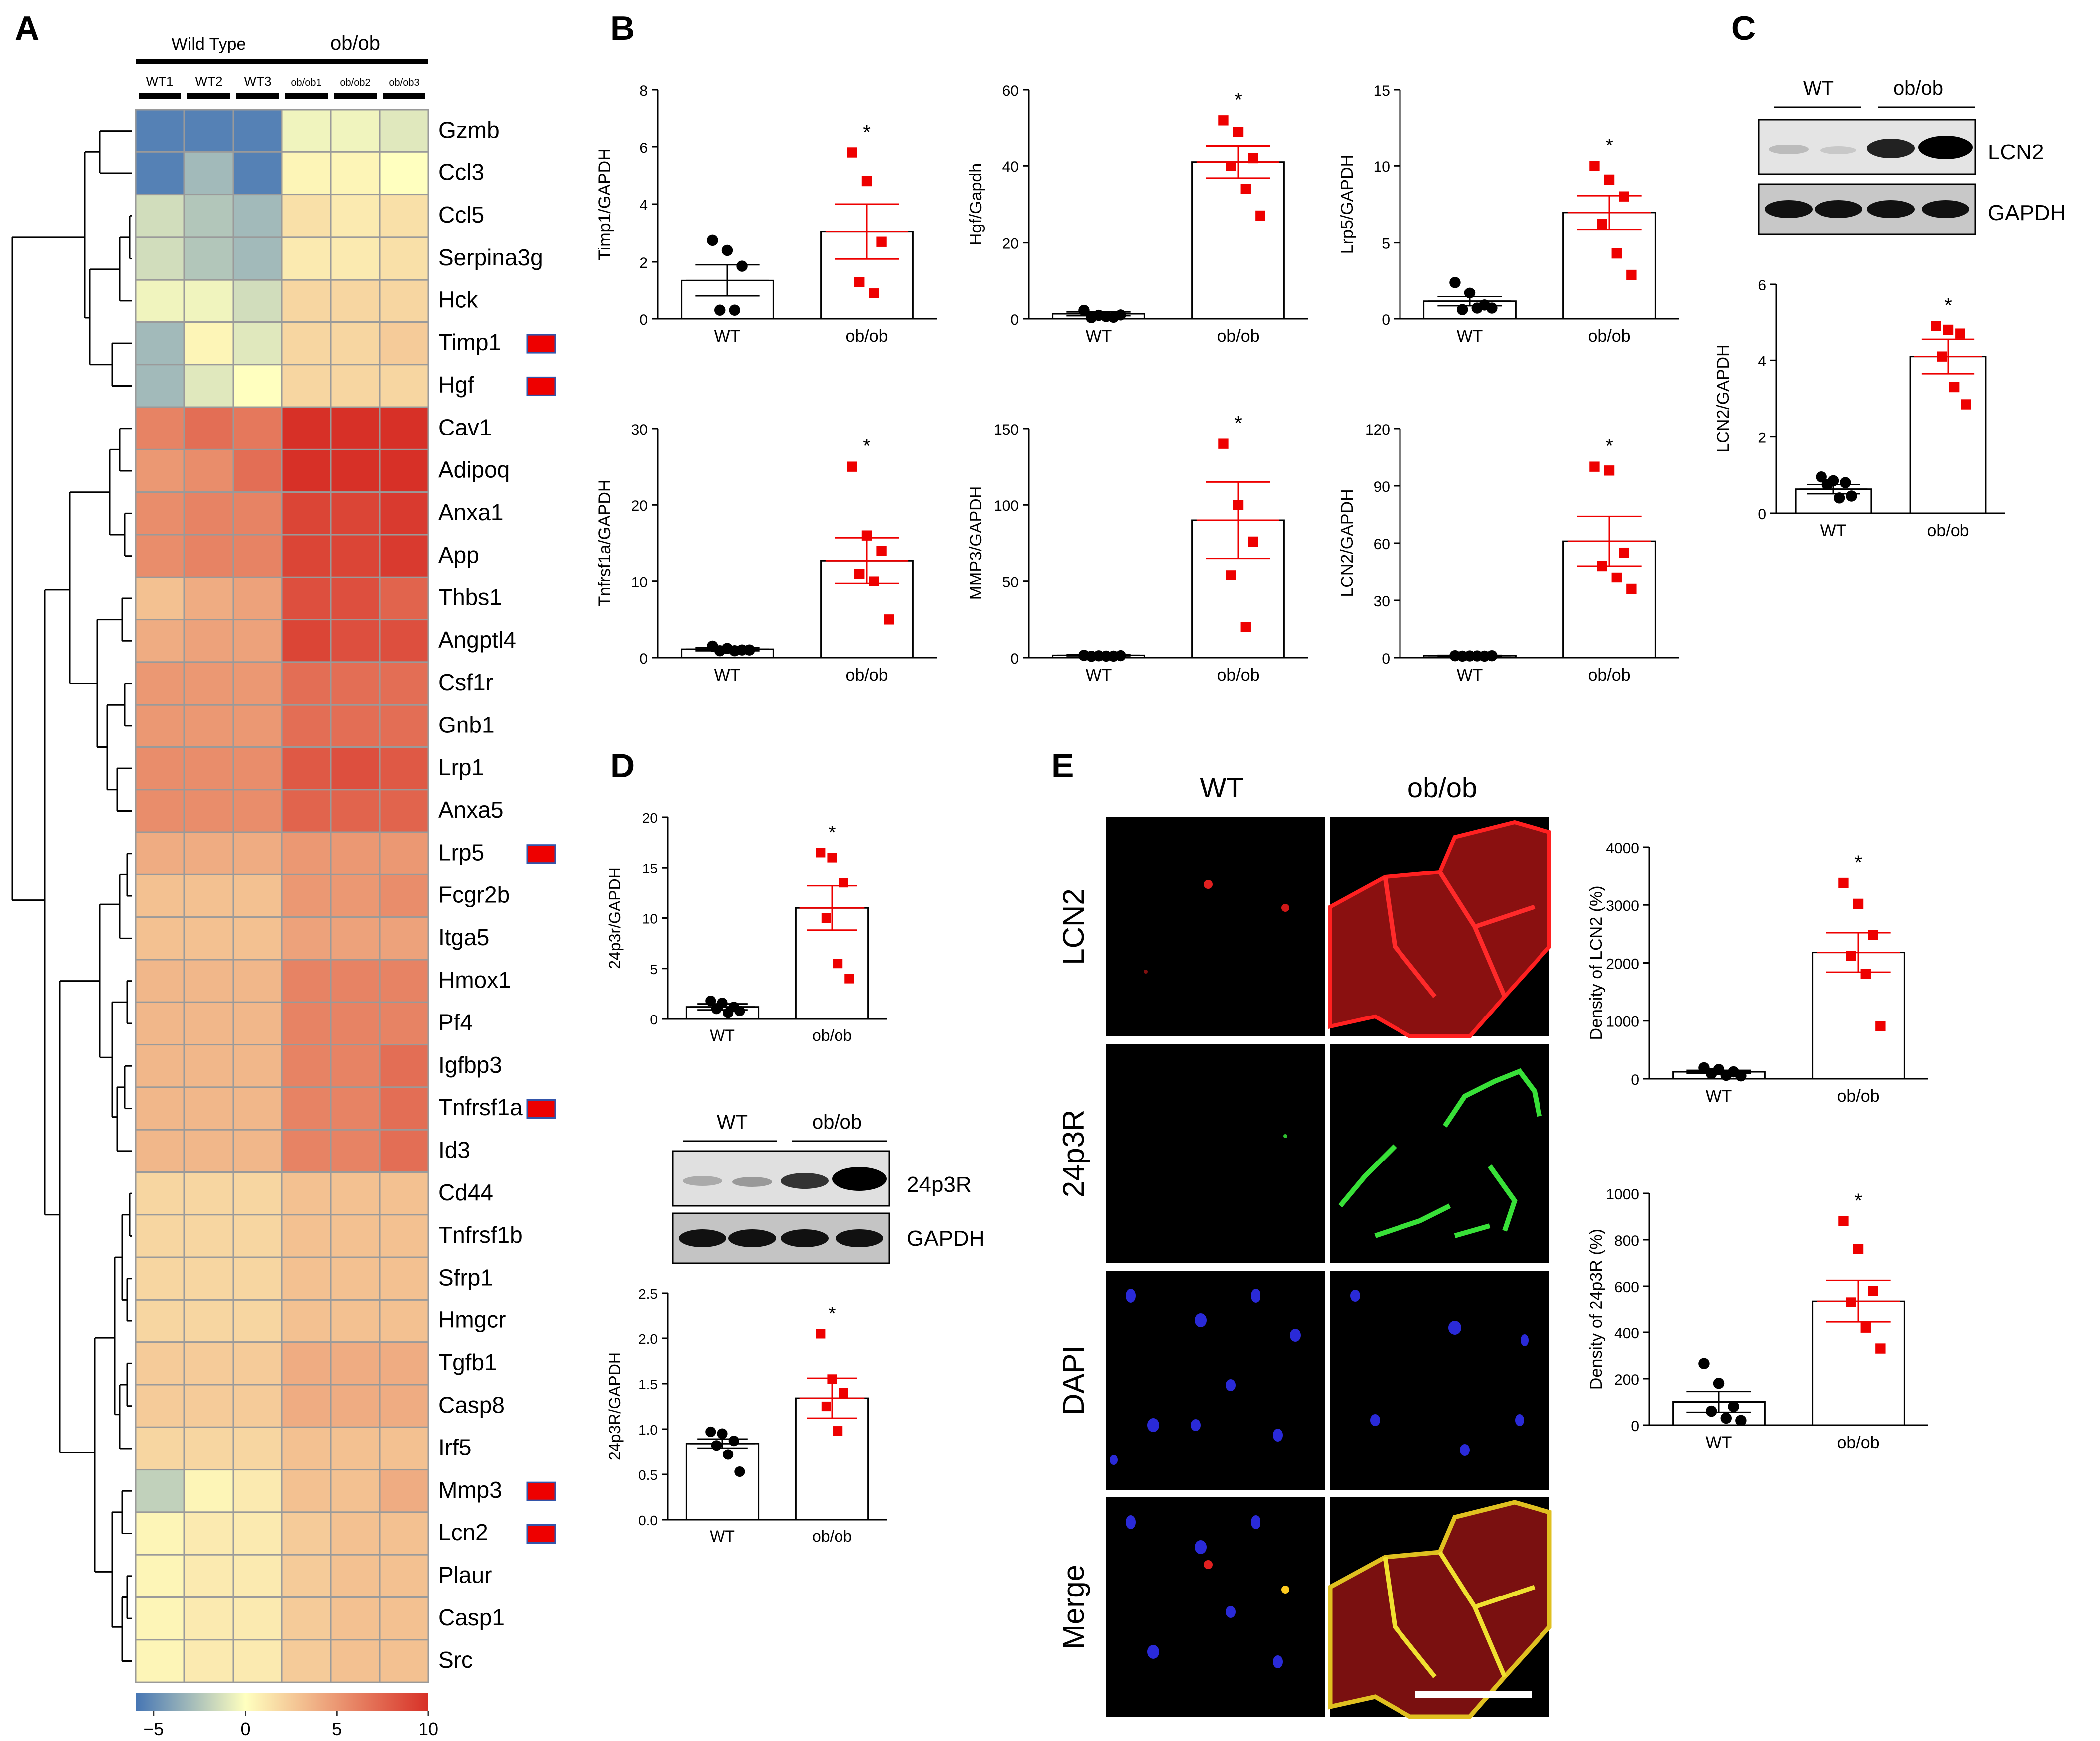 Image resolution: width=2100 pixels, height=1741 pixels. Describe the element at coordinates (463, 937) in the screenshot. I see `heatmap-gene-label: Itga5` at that location.